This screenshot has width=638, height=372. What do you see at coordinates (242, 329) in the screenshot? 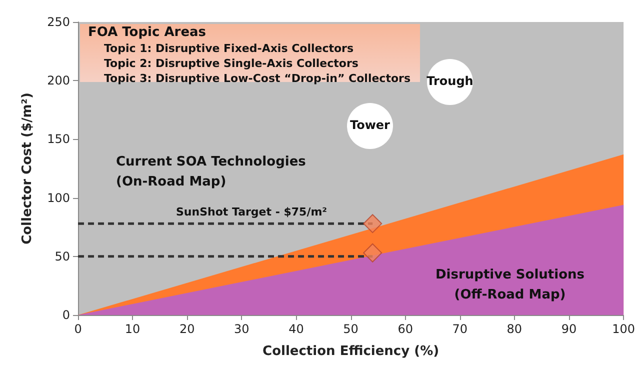
I see `x-tick-label: 30` at bounding box center [242, 329].